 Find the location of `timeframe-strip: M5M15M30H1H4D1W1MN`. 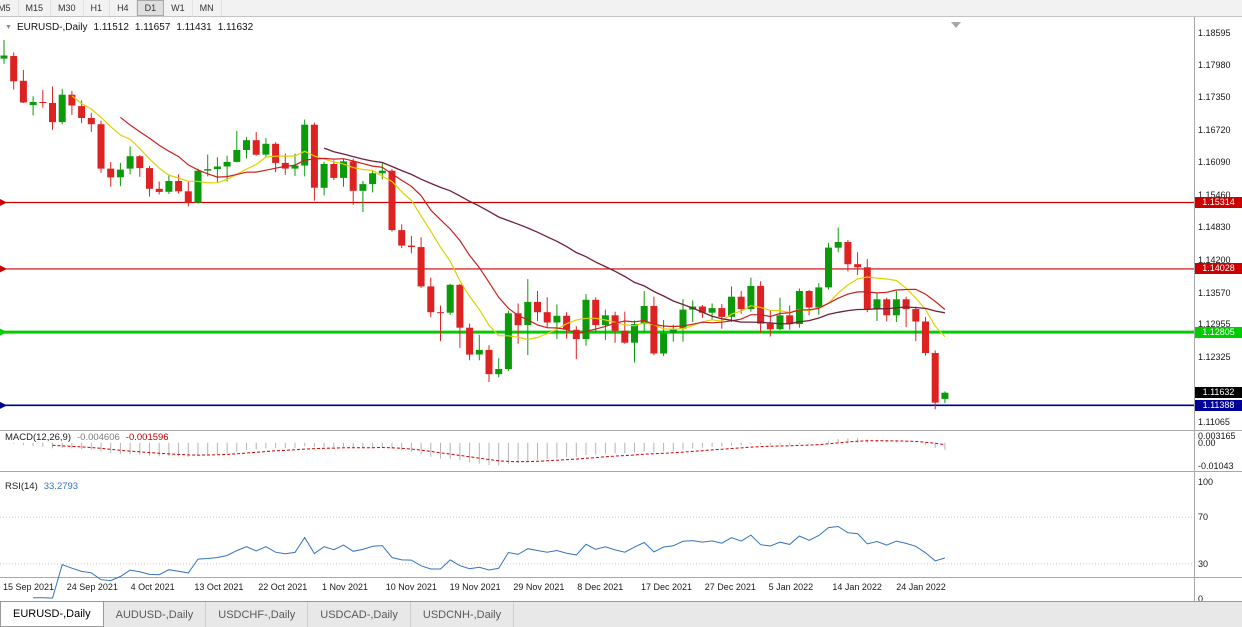

timeframe-strip: M5M15M30H1H4D1W1MN is located at coordinates (621, 8).